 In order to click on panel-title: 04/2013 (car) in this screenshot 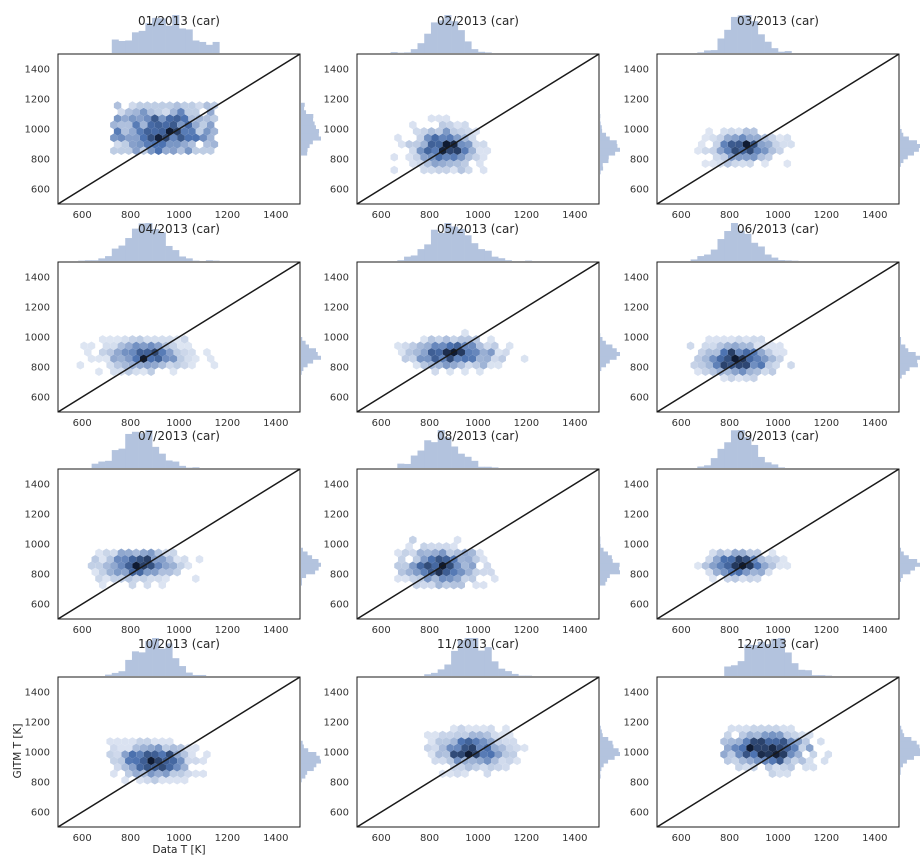, I will do `click(179, 229)`.